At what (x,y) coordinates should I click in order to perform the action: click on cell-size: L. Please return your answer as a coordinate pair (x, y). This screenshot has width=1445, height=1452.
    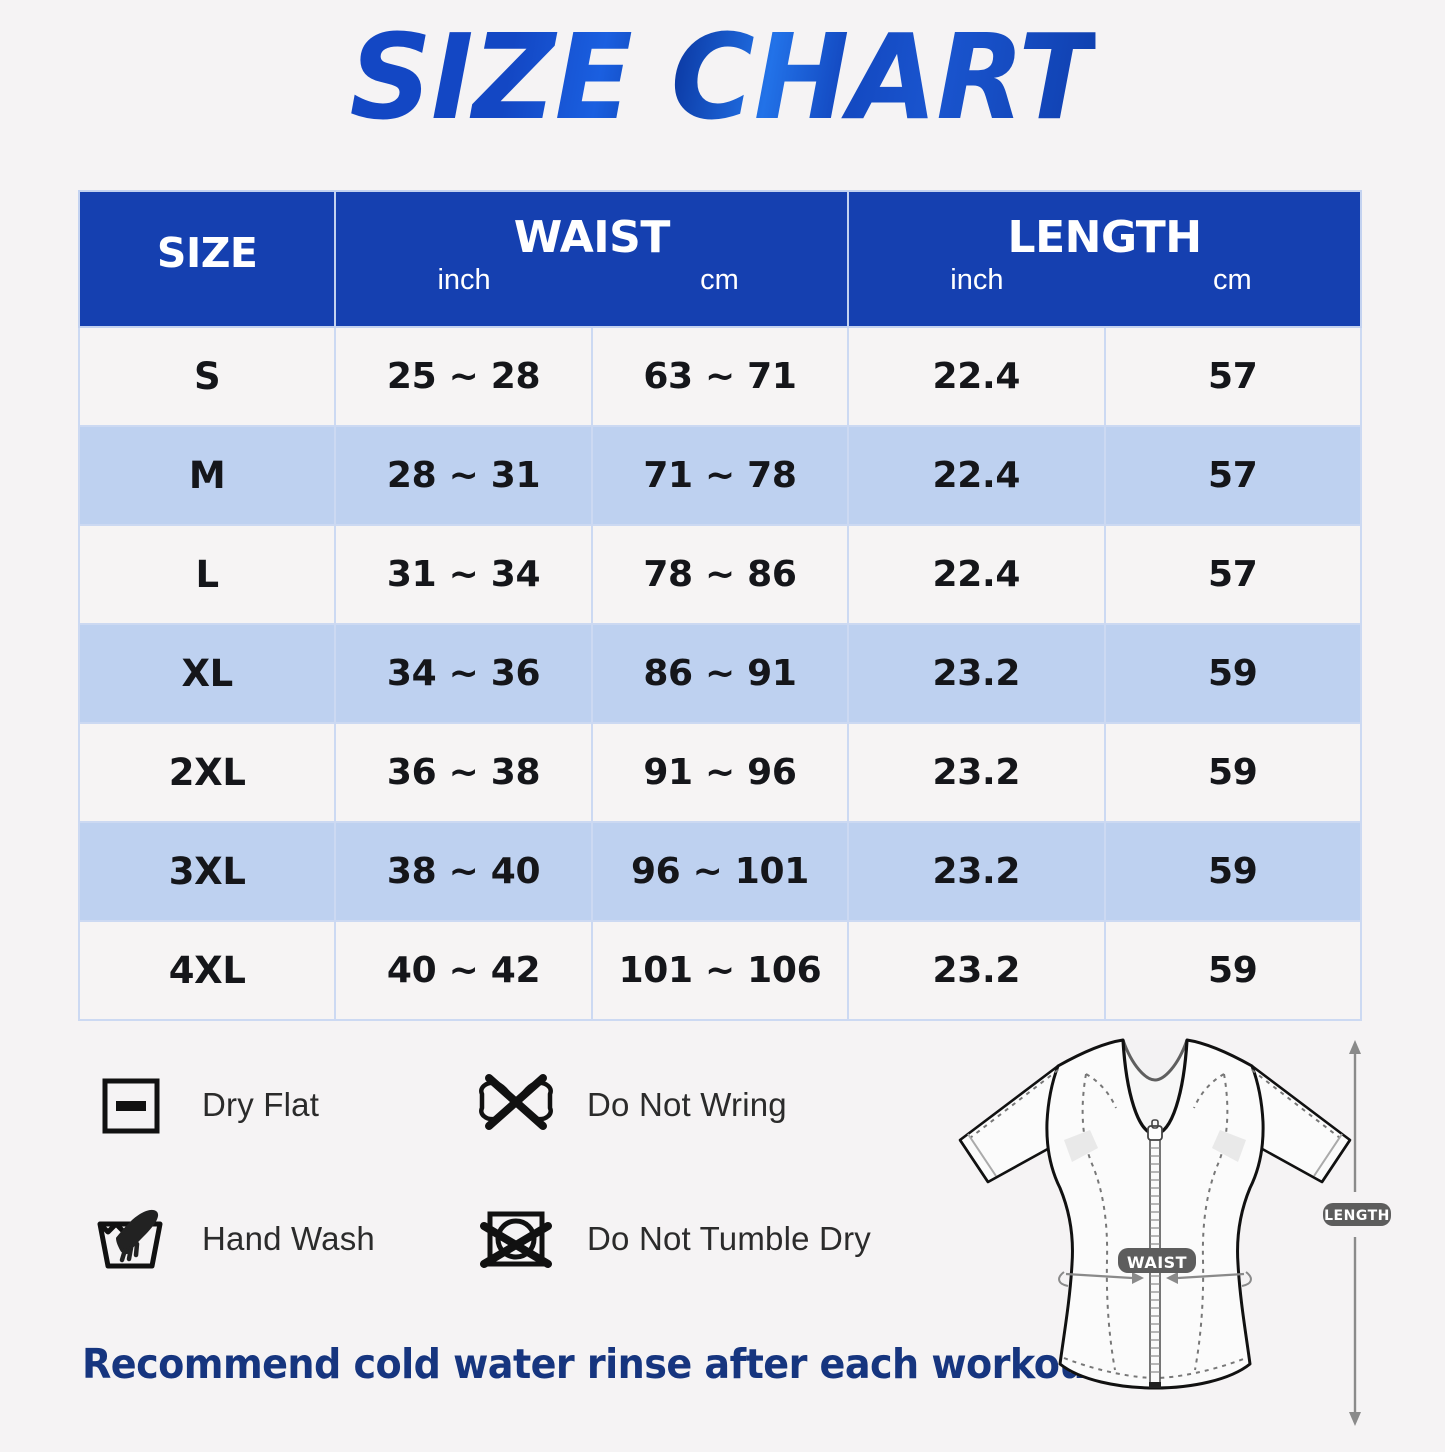
    Looking at the image, I should click on (207, 574).